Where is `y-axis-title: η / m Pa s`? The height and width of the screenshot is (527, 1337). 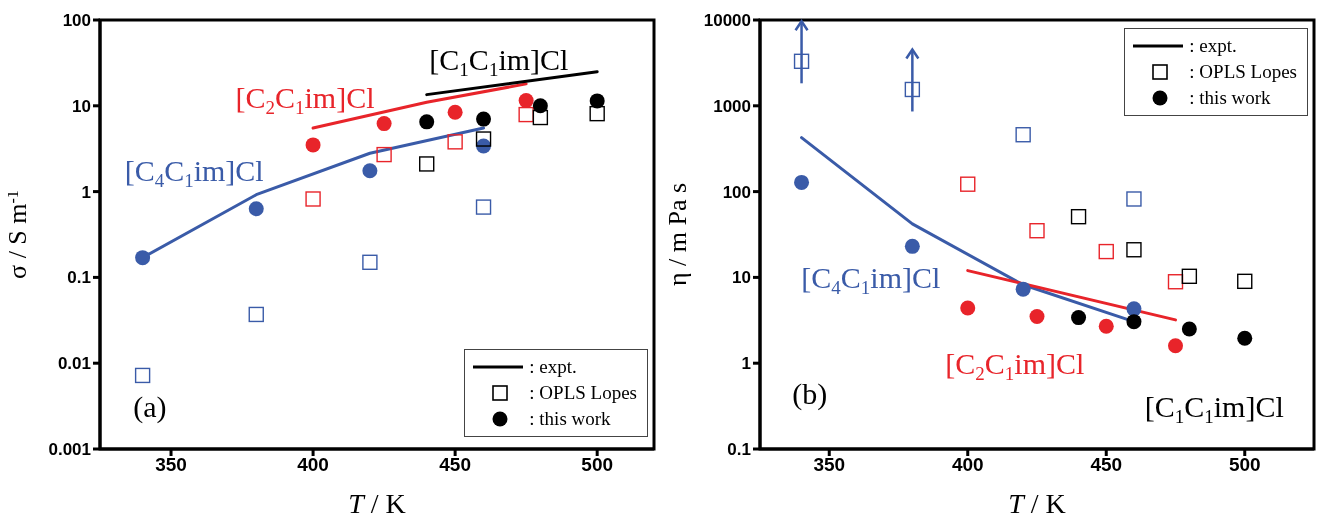 y-axis-title: η / m Pa s is located at coordinates (677, 234).